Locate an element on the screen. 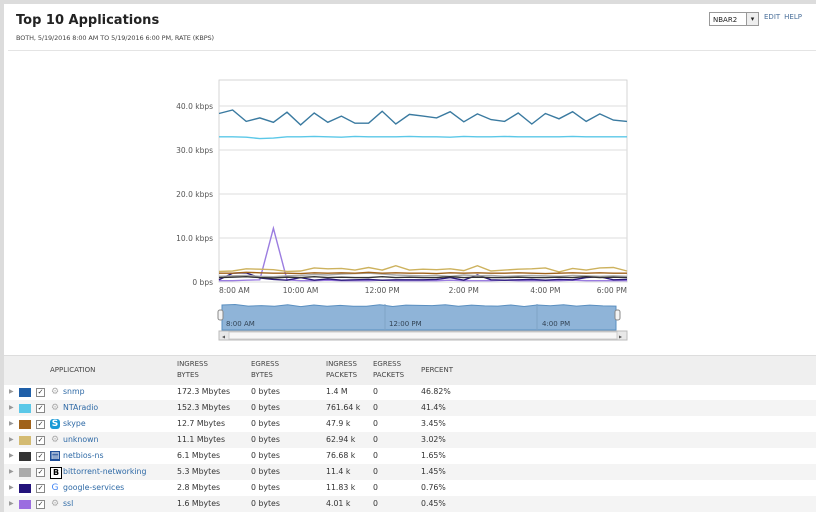 Image resolution: width=816 pixels, height=512 pixels. select-value: NBAR2 is located at coordinates (725, 20).